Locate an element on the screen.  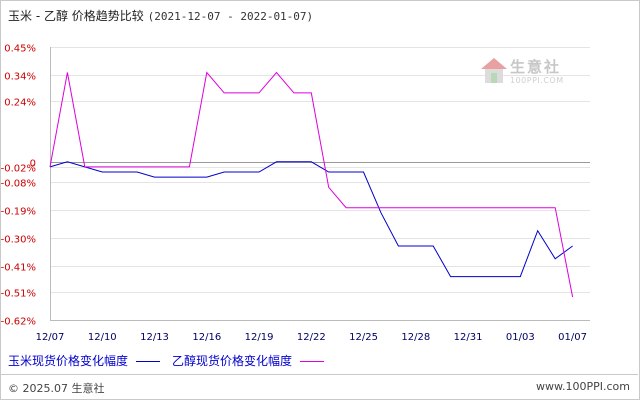
house-logo-icon is located at coordinates (494, 70).